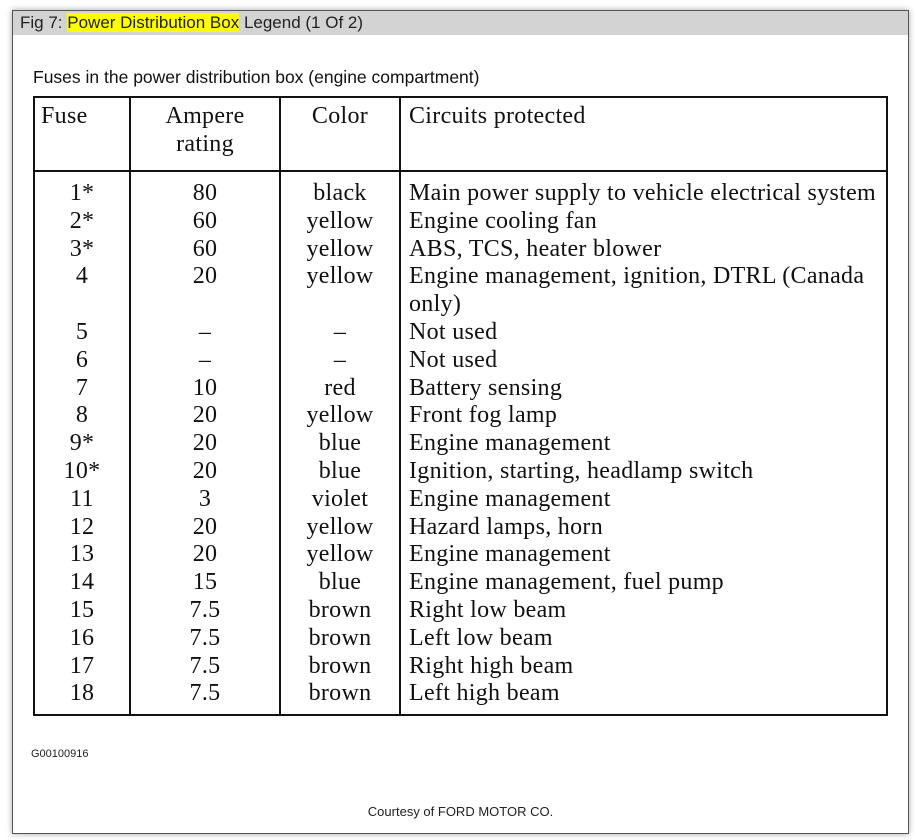 The image size is (914, 840). What do you see at coordinates (82, 698) in the screenshot?
I see `fuse-number: 18` at bounding box center [82, 698].